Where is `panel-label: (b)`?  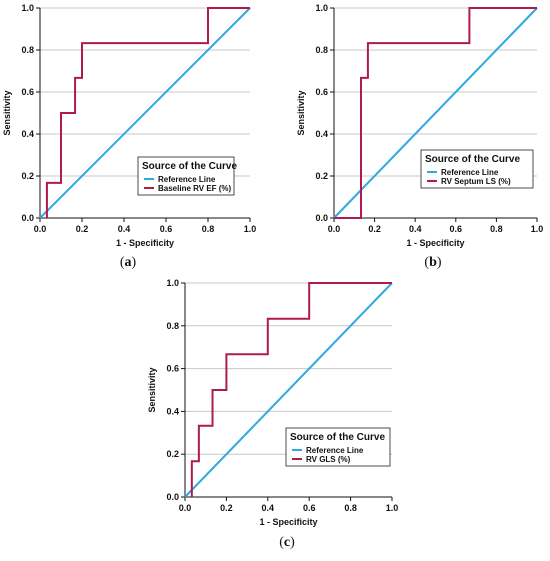
panel-label: (b) is located at coordinates (432, 262).